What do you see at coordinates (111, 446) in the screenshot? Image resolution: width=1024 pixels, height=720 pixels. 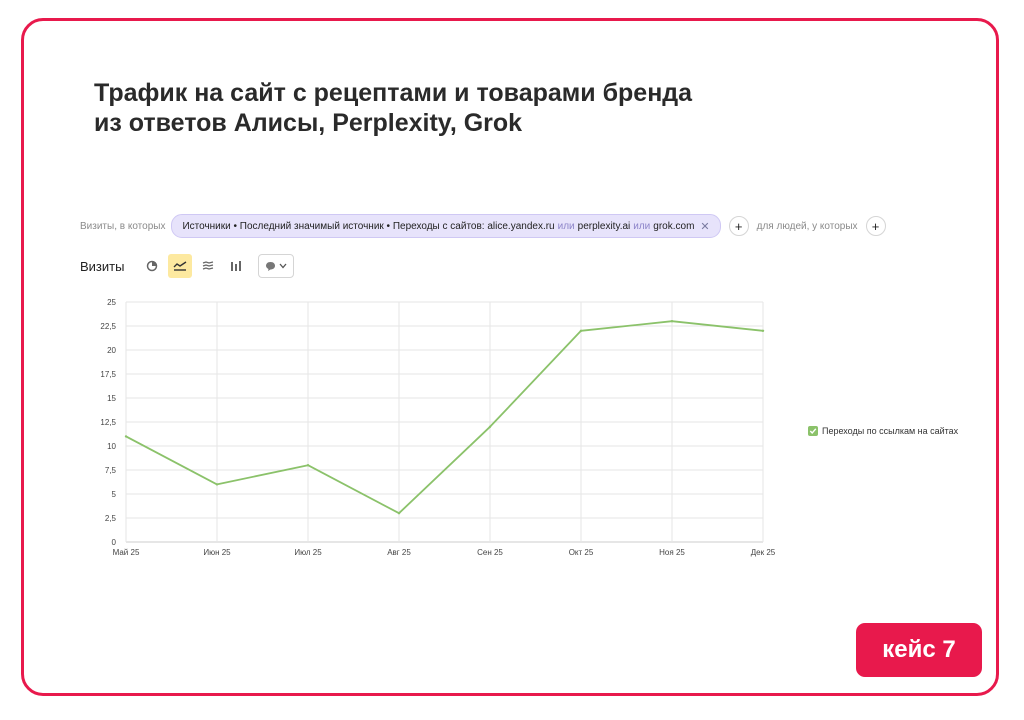 I see `y-tick-label: 10` at bounding box center [111, 446].